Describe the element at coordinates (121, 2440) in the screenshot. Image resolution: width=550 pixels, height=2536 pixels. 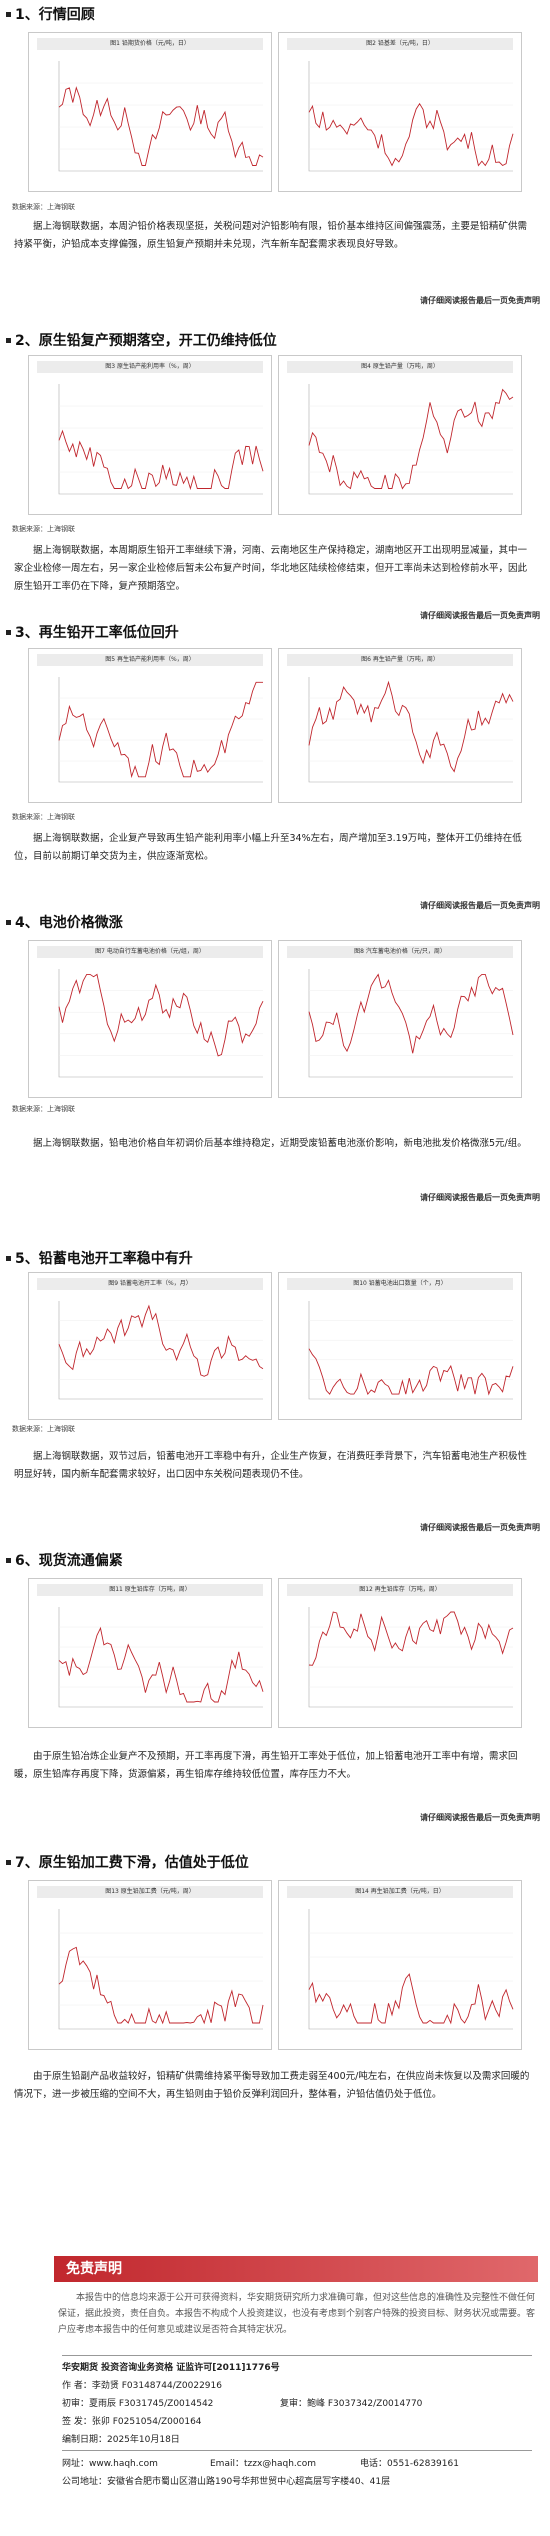
I see `report-date: 编制日期：2025年10月18日` at that location.